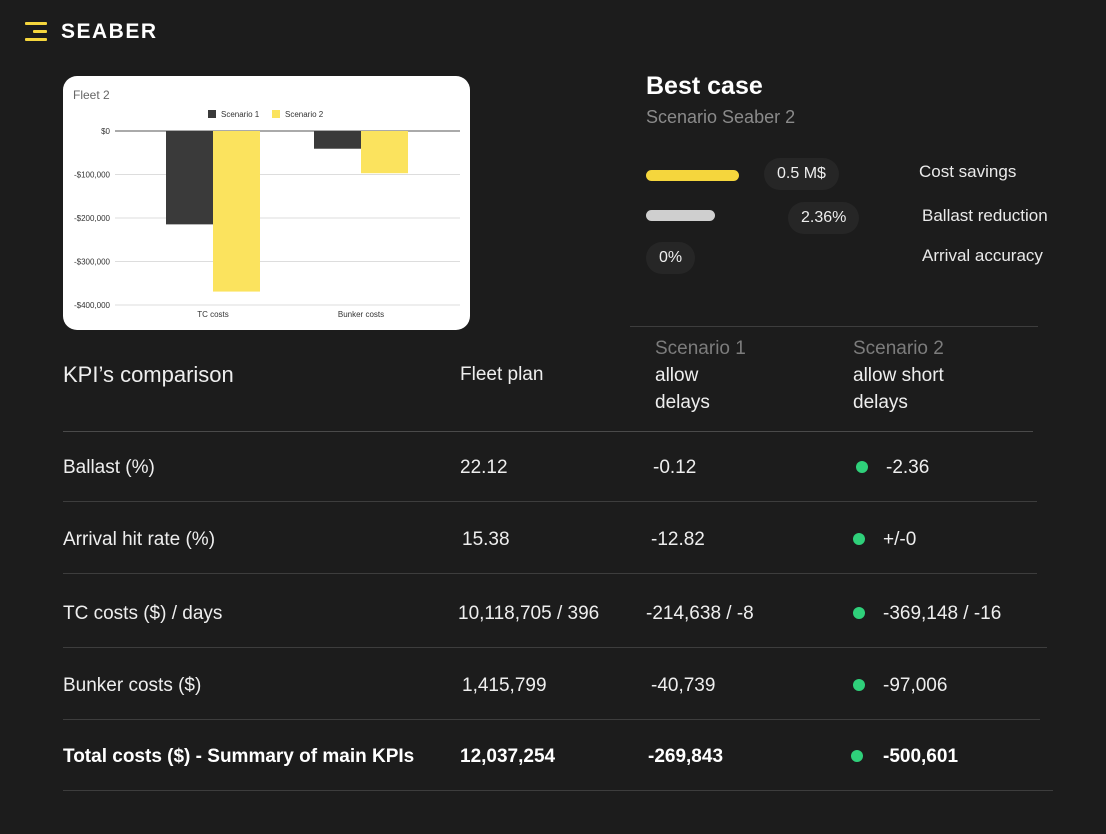  What do you see at coordinates (908, 467) in the screenshot?
I see `cell-ballast-s2: -2.36` at bounding box center [908, 467].